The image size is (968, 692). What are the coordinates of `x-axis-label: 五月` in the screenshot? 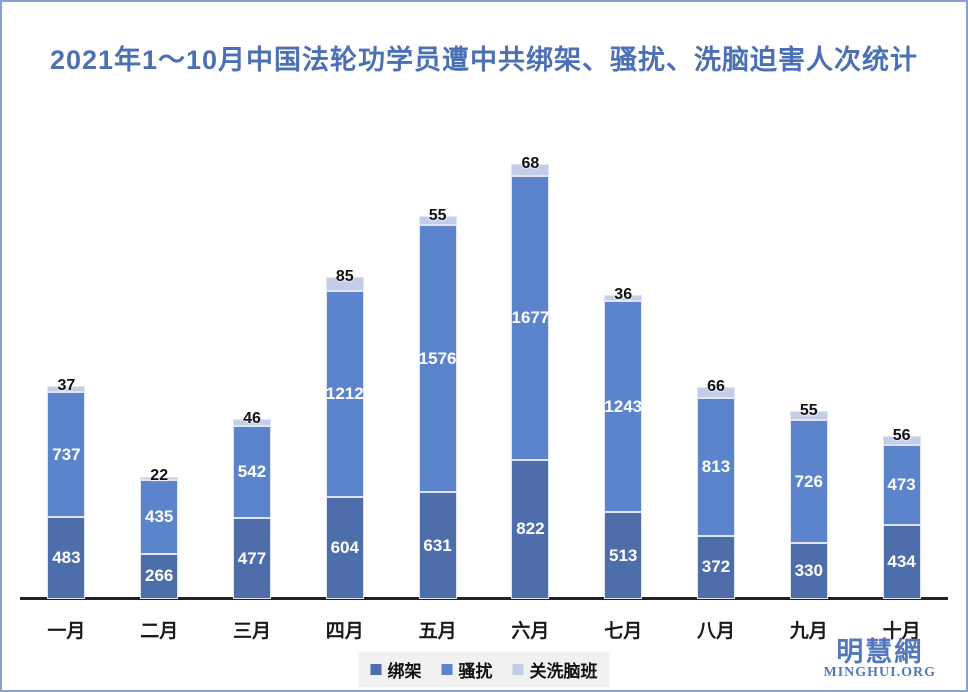 It's located at (437, 631).